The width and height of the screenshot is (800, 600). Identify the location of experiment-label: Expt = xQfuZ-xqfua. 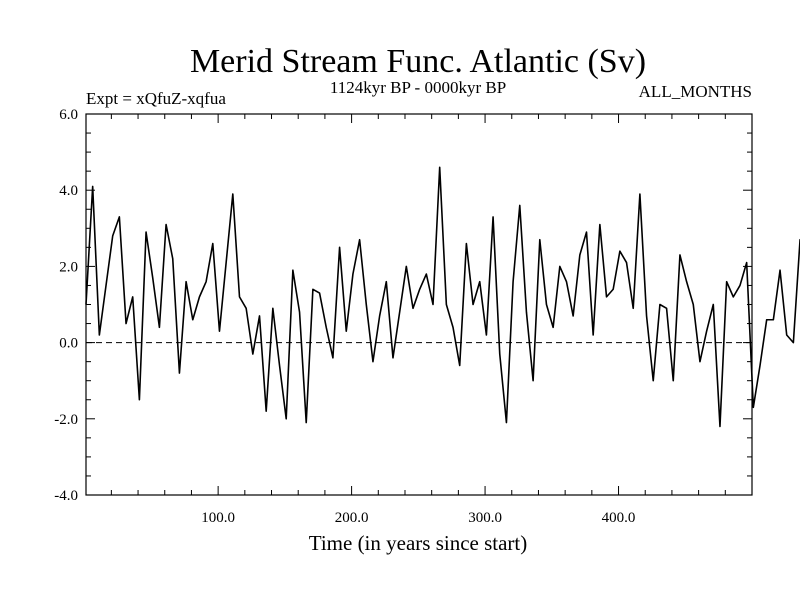
(156, 98).